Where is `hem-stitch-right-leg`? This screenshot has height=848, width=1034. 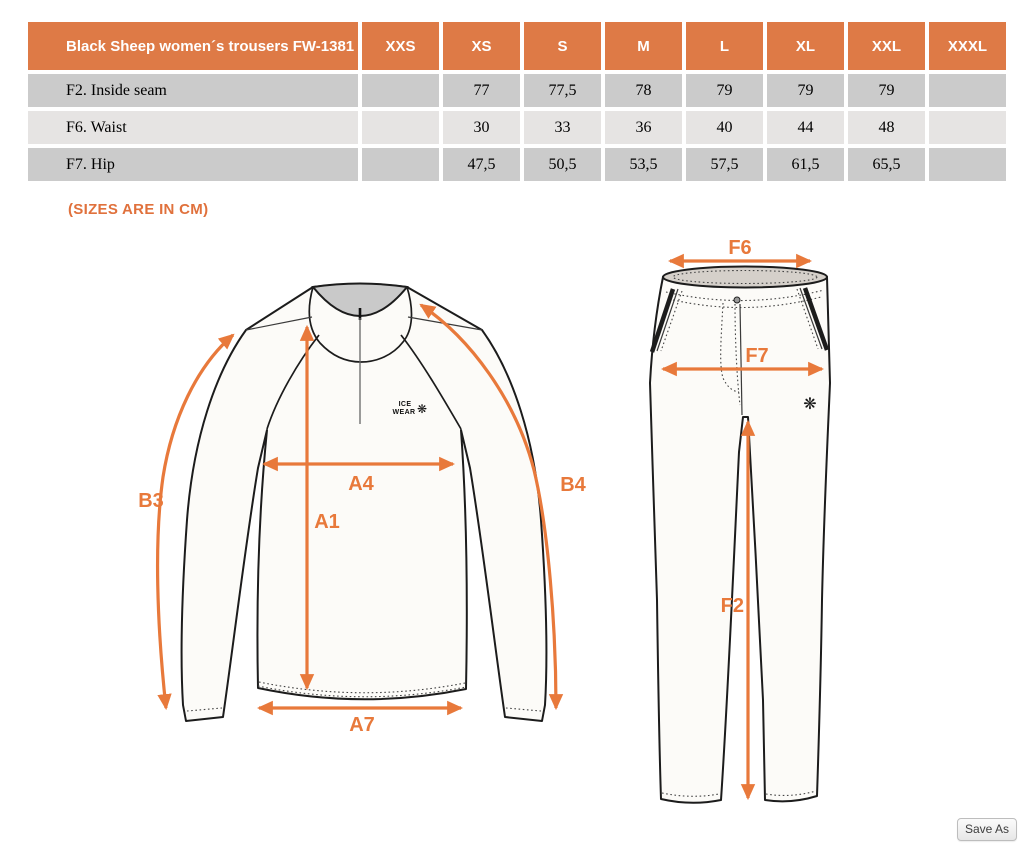 hem-stitch-right-leg is located at coordinates (791, 793).